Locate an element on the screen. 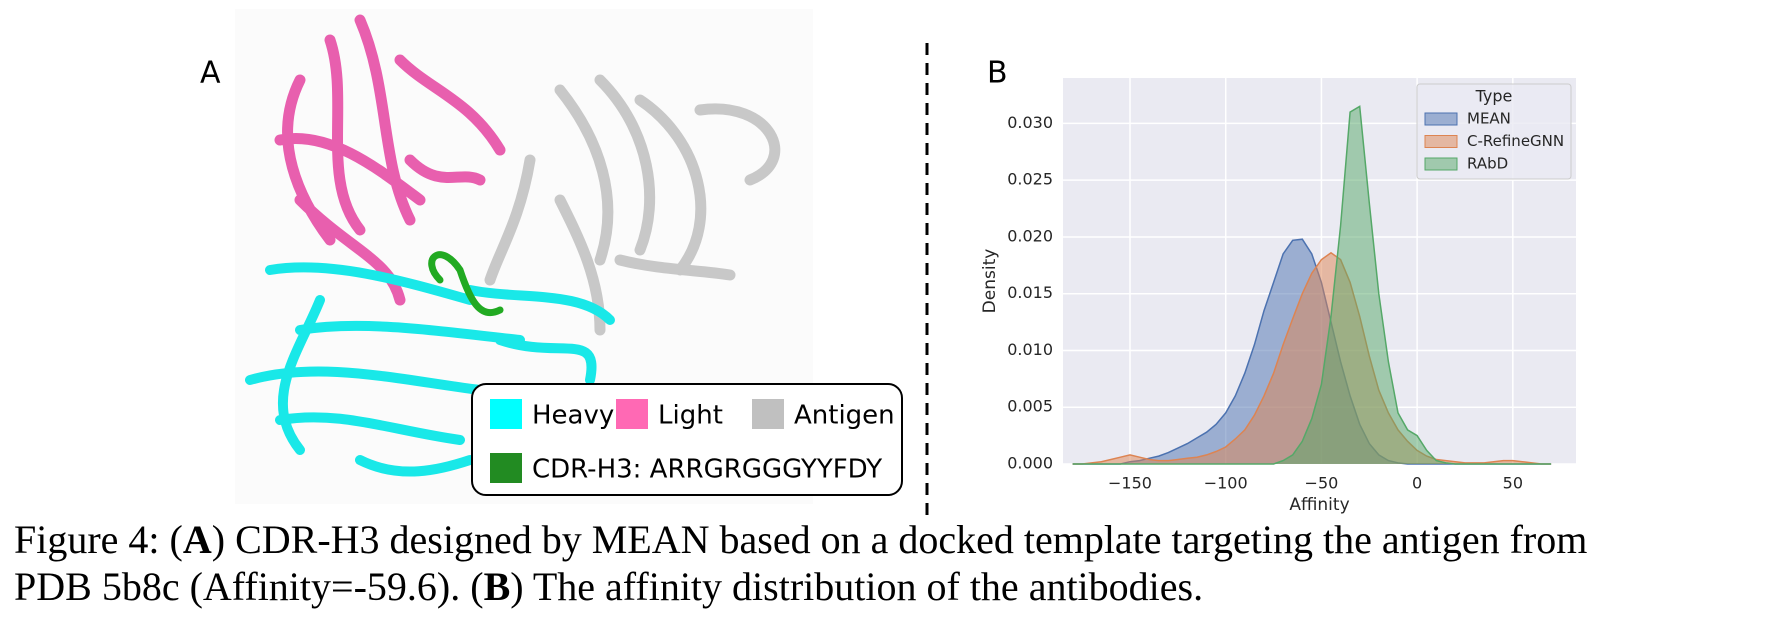 The width and height of the screenshot is (1787, 629). y-tick-label: 0.025 is located at coordinates (1030, 179).